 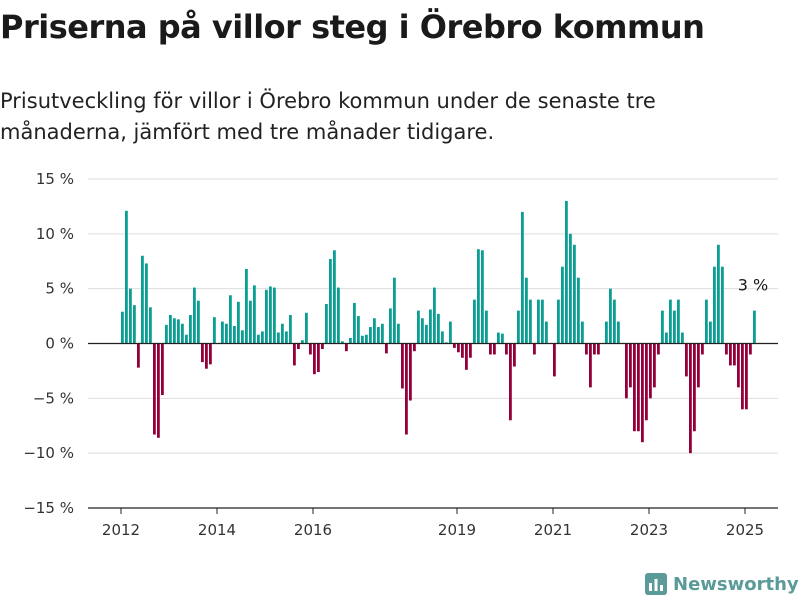 What do you see at coordinates (656, 584) in the screenshot?
I see `bar-chart-logo-icon` at bounding box center [656, 584].